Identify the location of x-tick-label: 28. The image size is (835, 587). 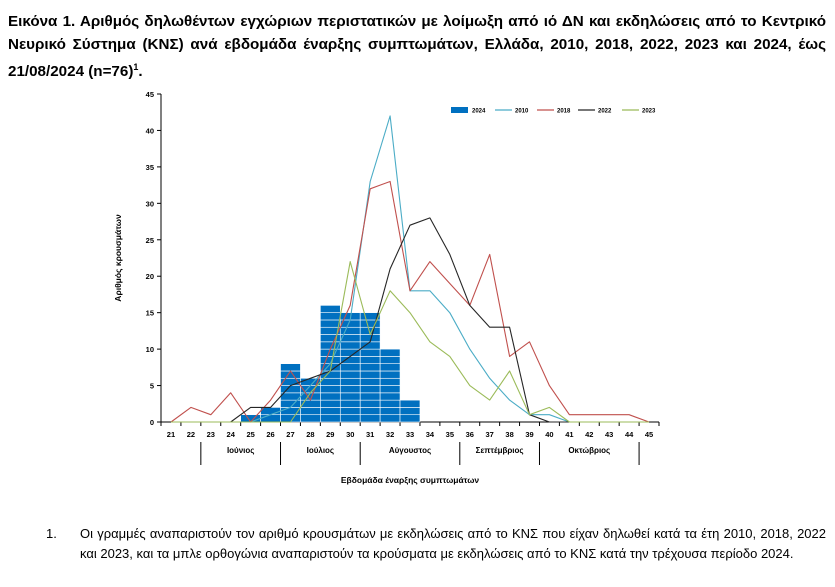
(310, 434).